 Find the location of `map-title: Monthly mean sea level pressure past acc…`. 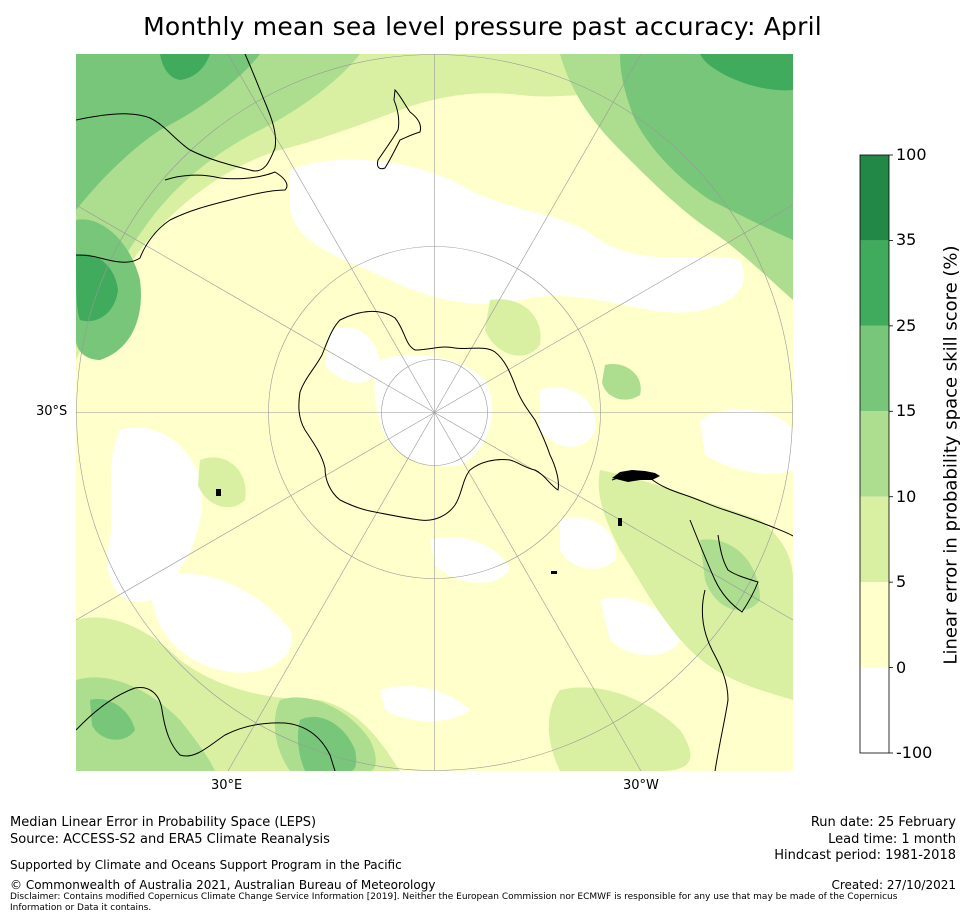

map-title: Monthly mean sea level pressure past acc… is located at coordinates (482, 26).